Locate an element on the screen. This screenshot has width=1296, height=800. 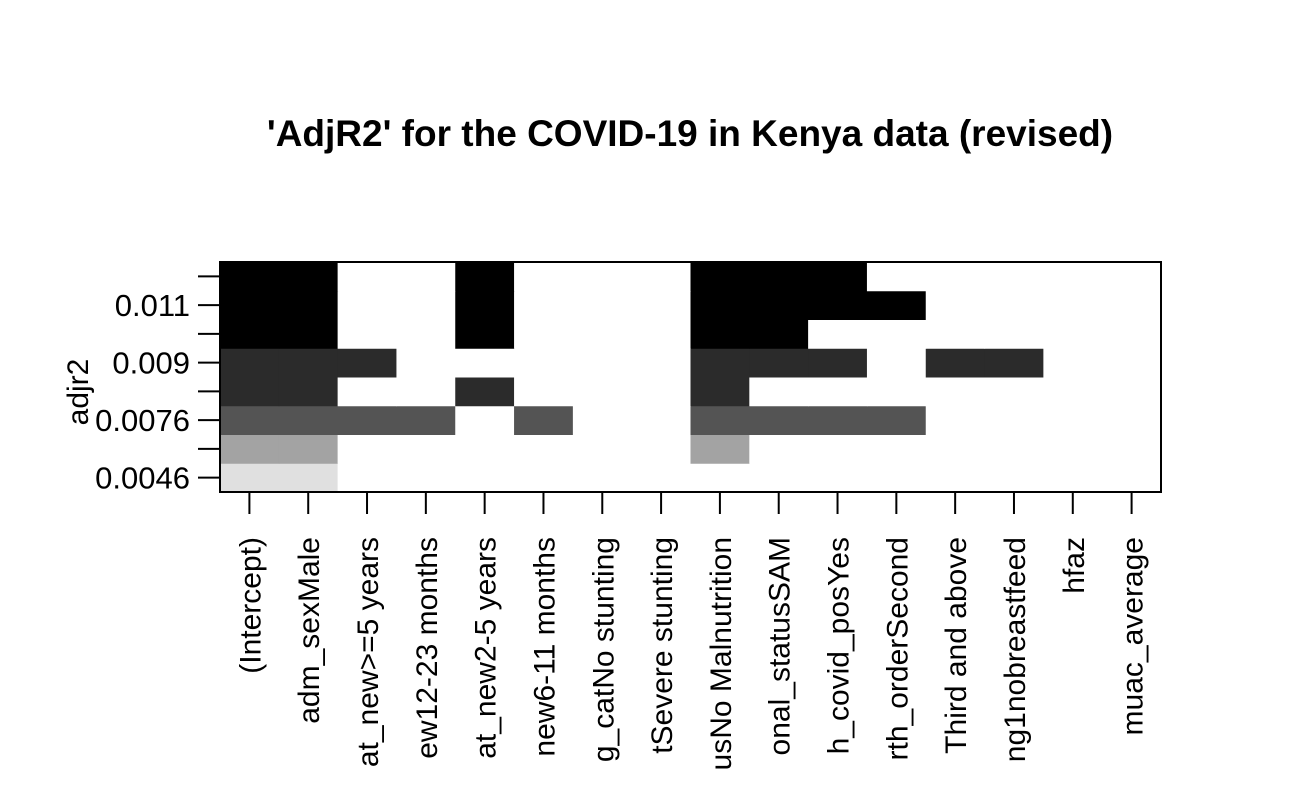
x-tick-label: onal_statusSAM is located at coordinates (780, 646).